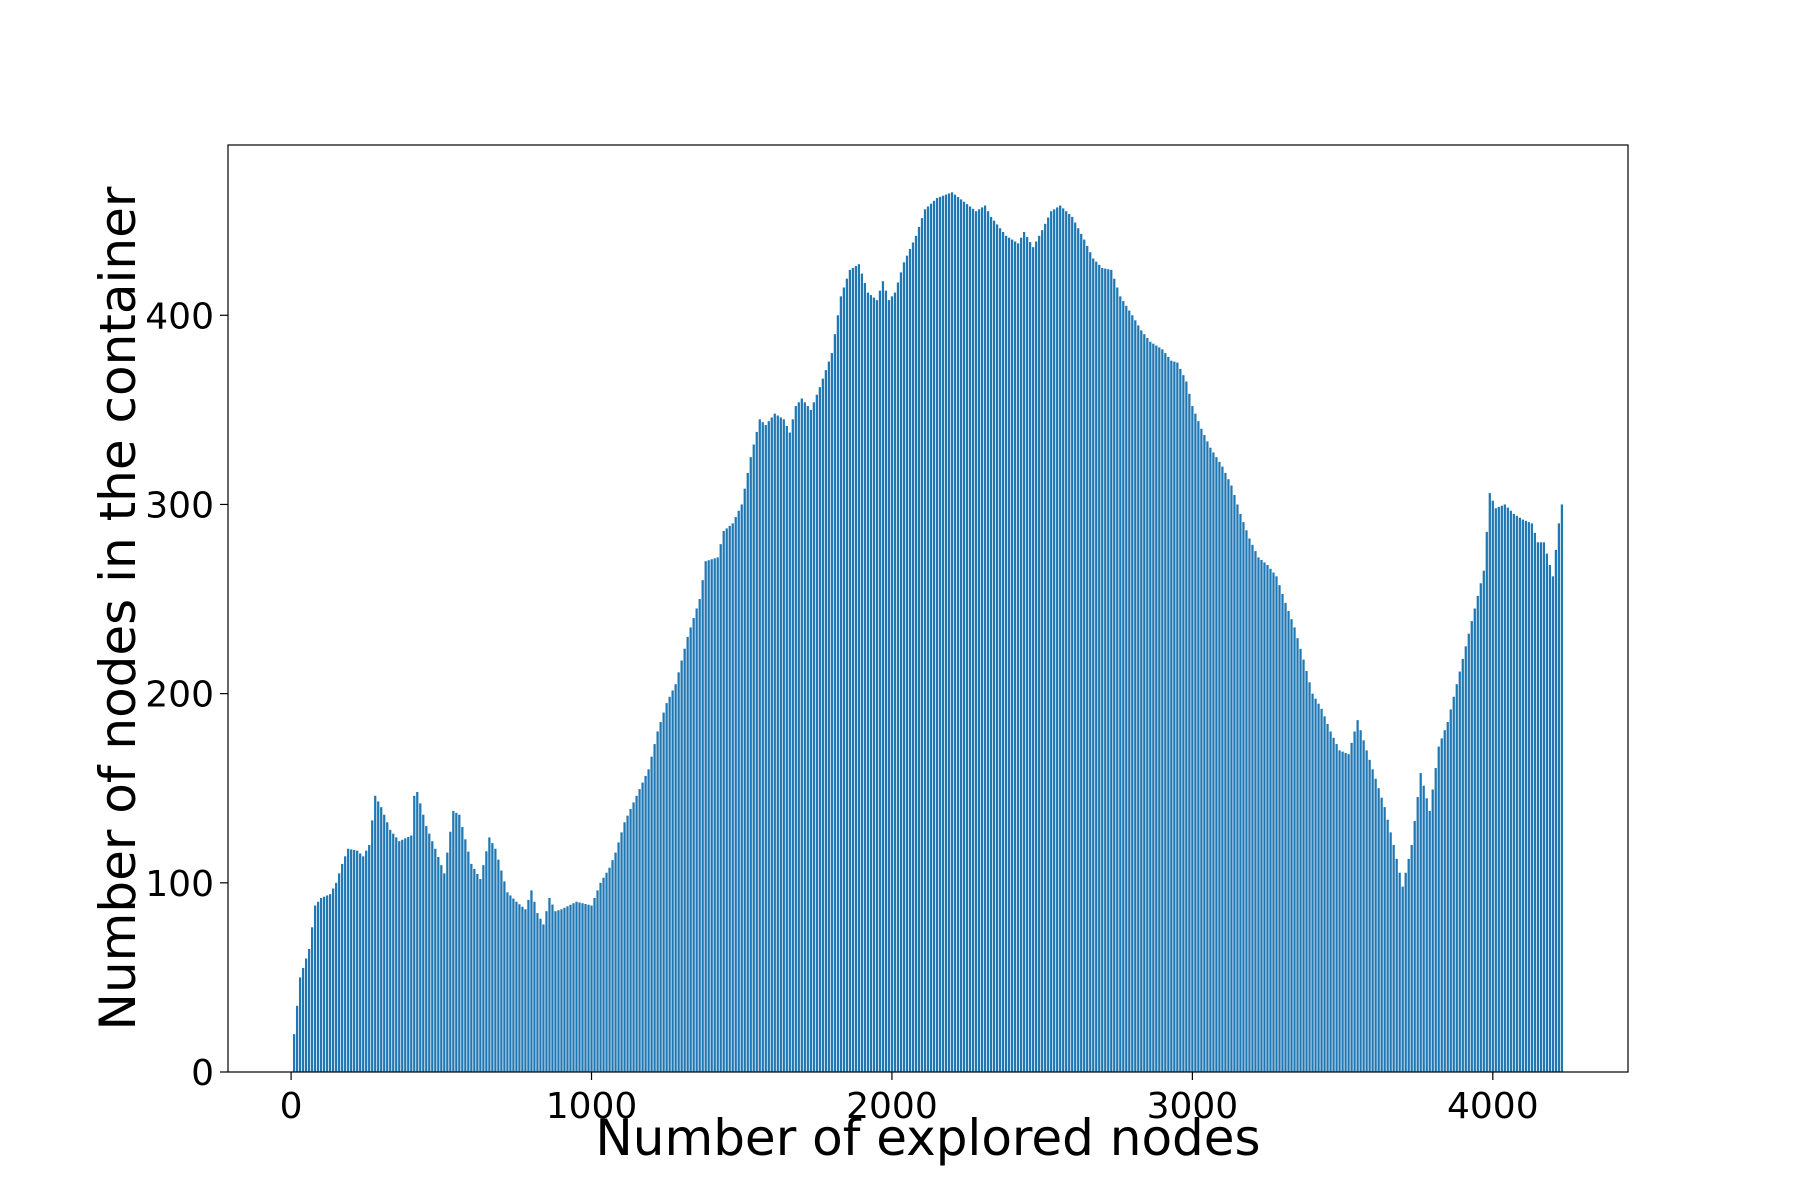  What do you see at coordinates (291, 1106) in the screenshot?
I see `x-tick-label: 0` at bounding box center [291, 1106].